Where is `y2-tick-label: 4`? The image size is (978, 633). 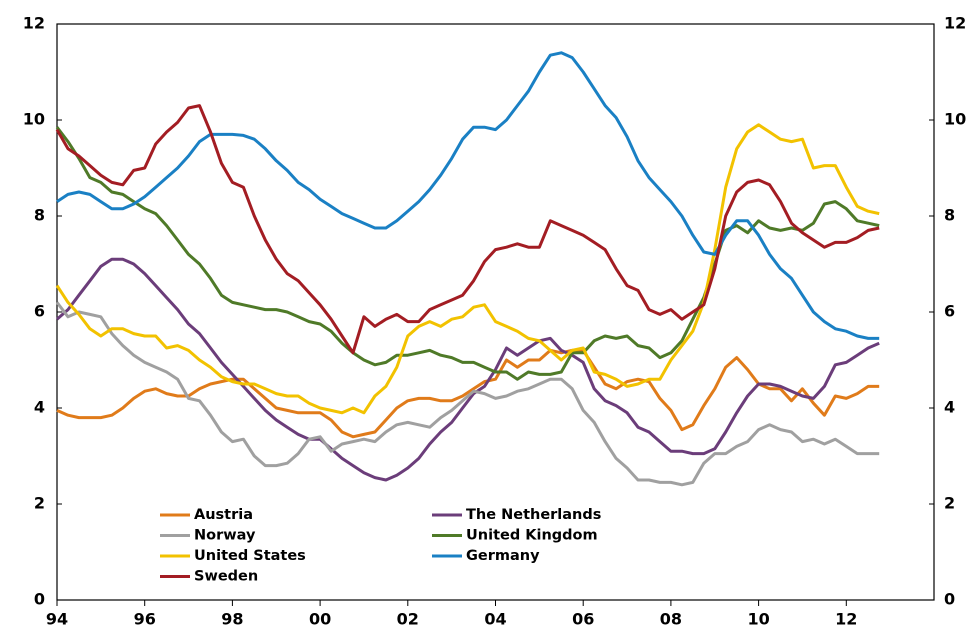 y2-tick-label: 4 is located at coordinates (949, 407).